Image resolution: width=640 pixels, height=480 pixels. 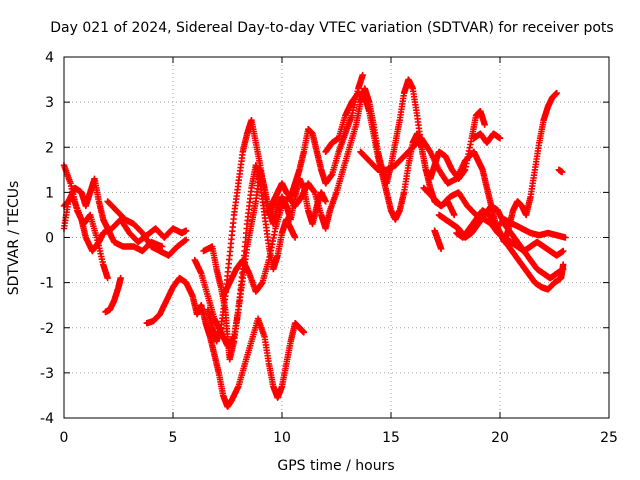 I want to click on data-series-sat-l, so click(x=458, y=167).